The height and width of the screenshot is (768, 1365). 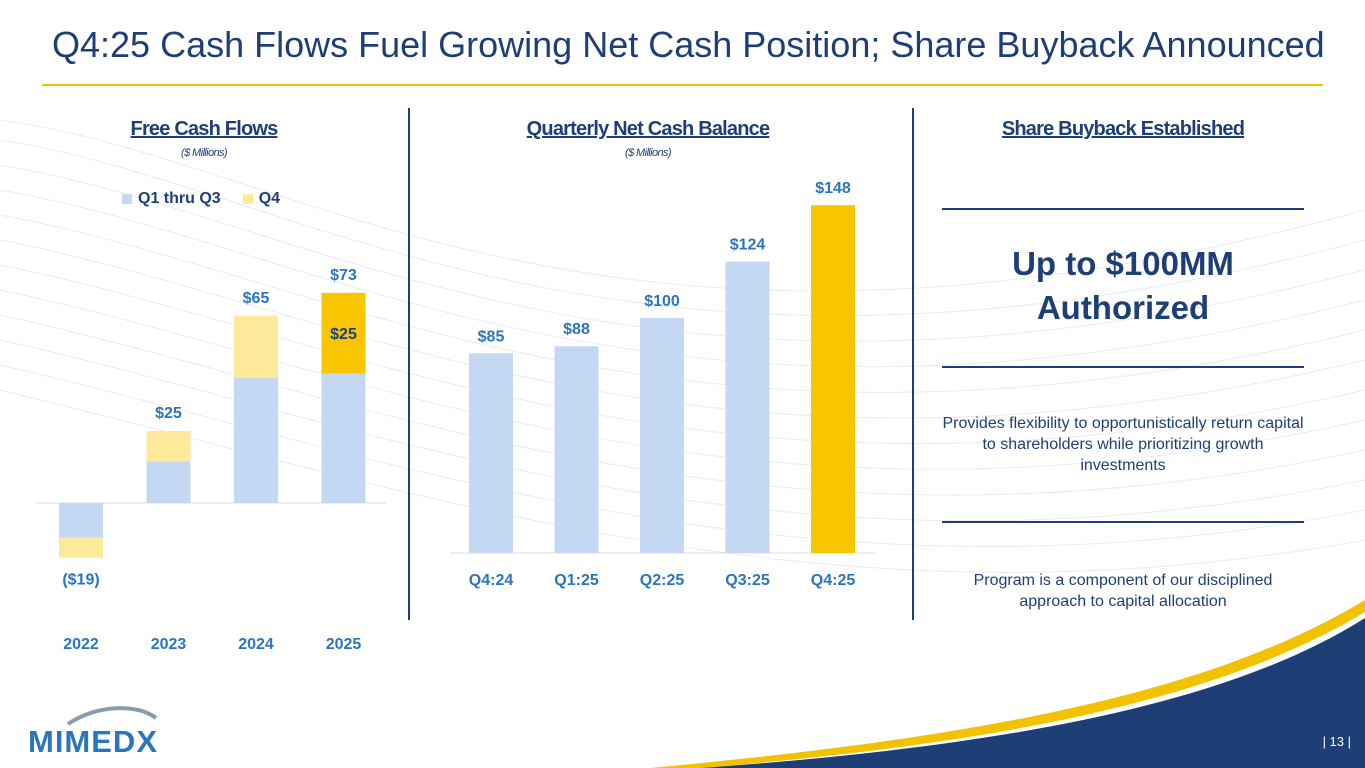 I want to click on net-cash-value-label-Q4-25: $148, so click(x=833, y=188).